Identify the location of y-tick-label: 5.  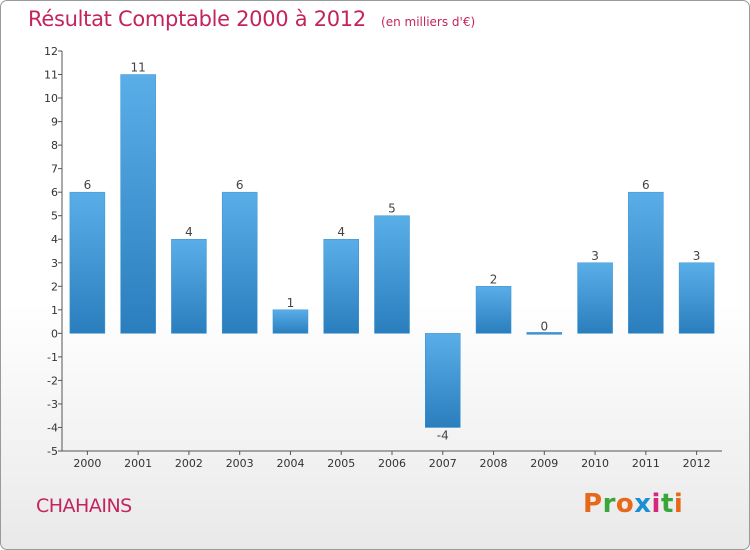
(54, 216).